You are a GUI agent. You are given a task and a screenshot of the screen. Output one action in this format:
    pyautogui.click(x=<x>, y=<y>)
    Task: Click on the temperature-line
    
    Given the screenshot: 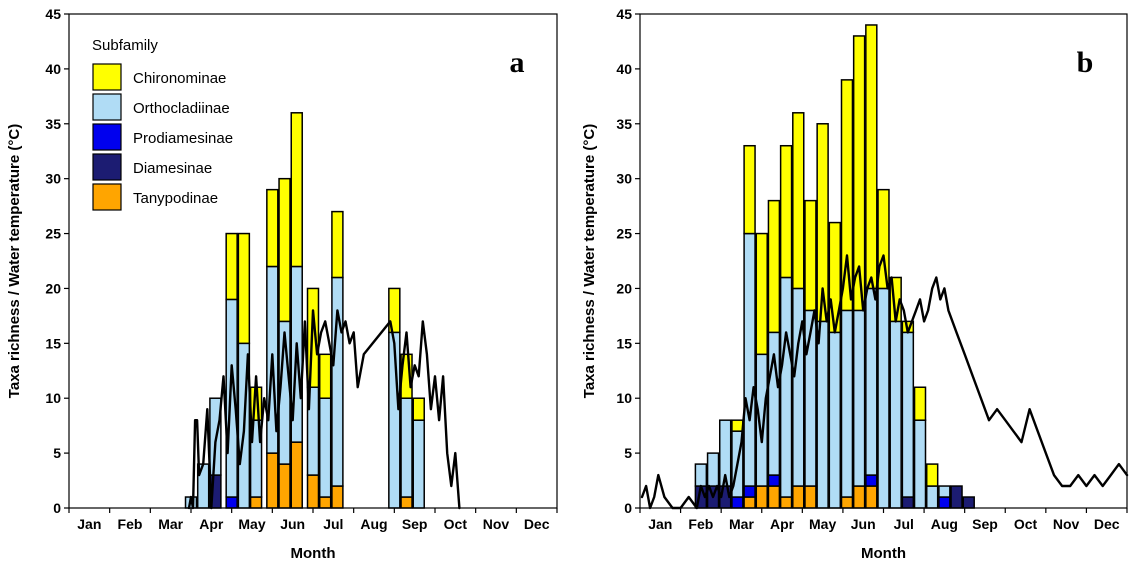 What is the action you would take?
    pyautogui.click(x=324, y=409)
    